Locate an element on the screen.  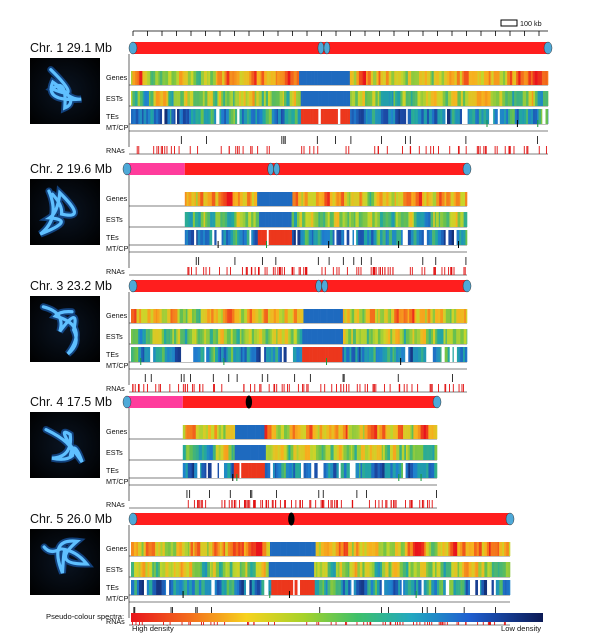
legend-low-label: Low density is located at coordinates (521, 628).